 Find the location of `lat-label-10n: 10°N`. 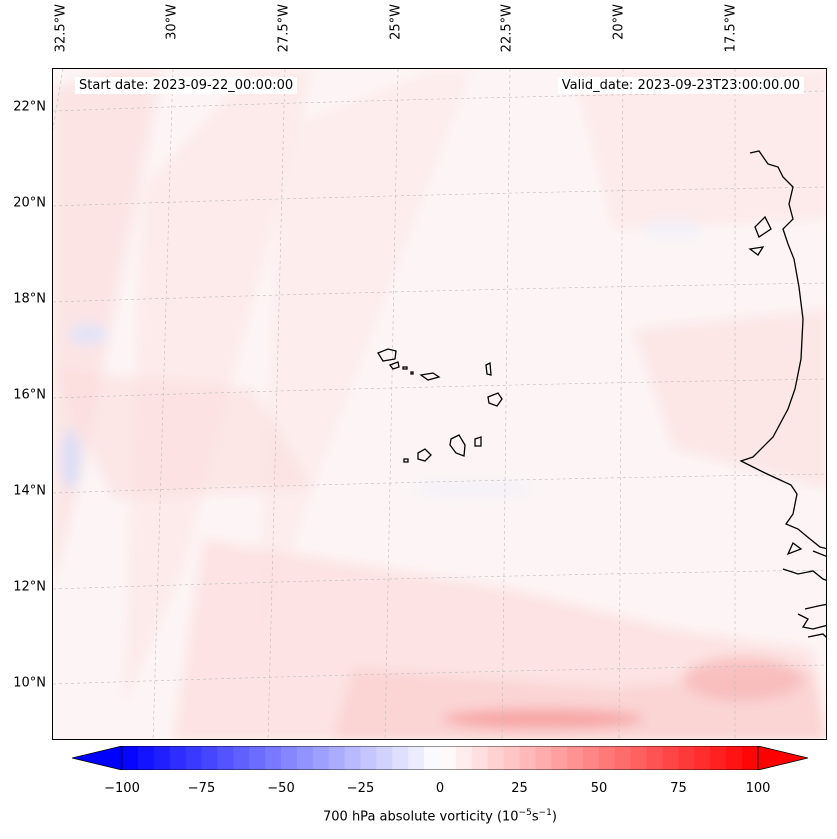

lat-label-10n: 10°N is located at coordinates (29, 683).